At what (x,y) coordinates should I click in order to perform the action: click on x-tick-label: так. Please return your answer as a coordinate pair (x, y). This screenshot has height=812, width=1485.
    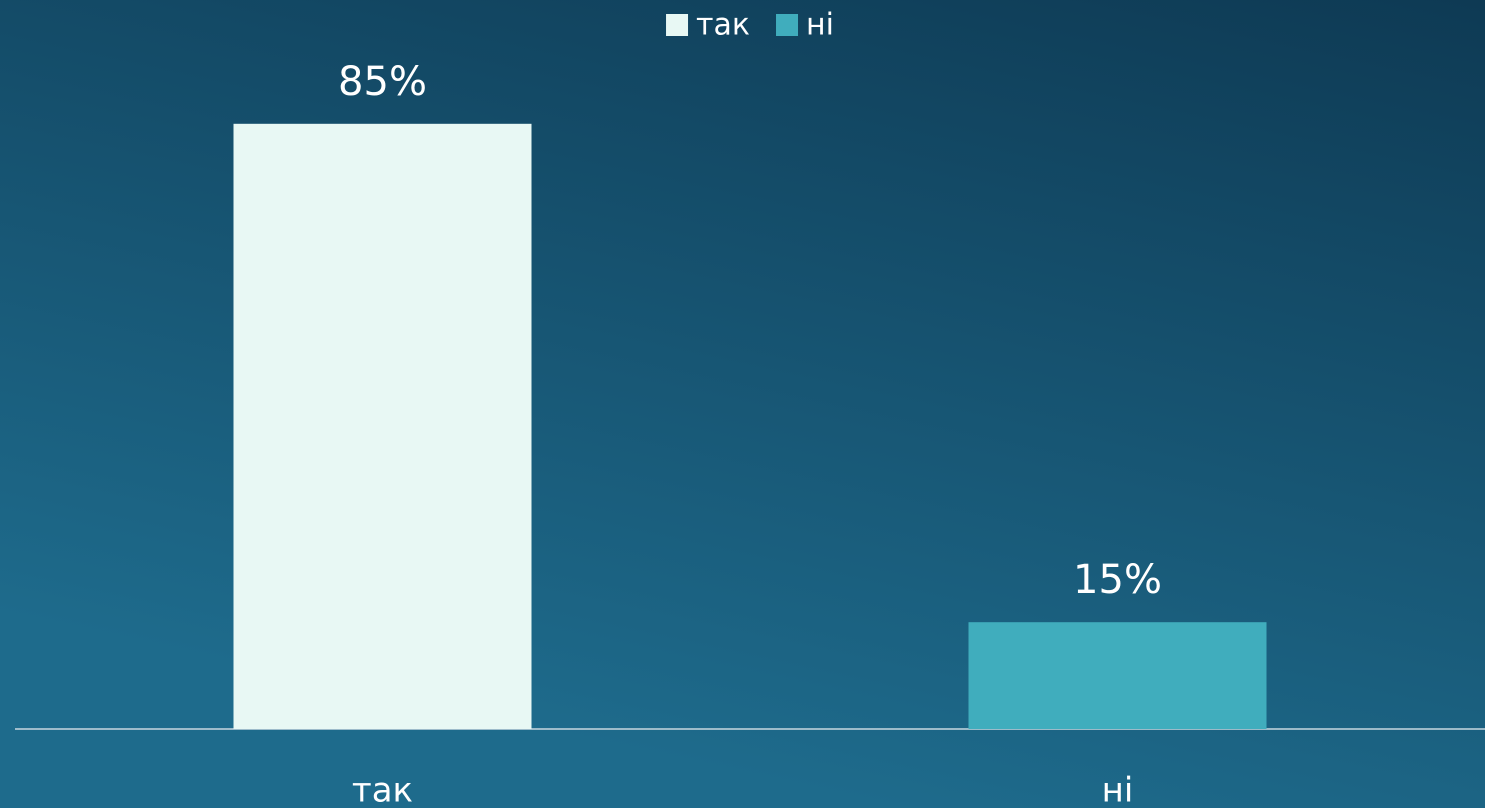
    Looking at the image, I should click on (382, 790).